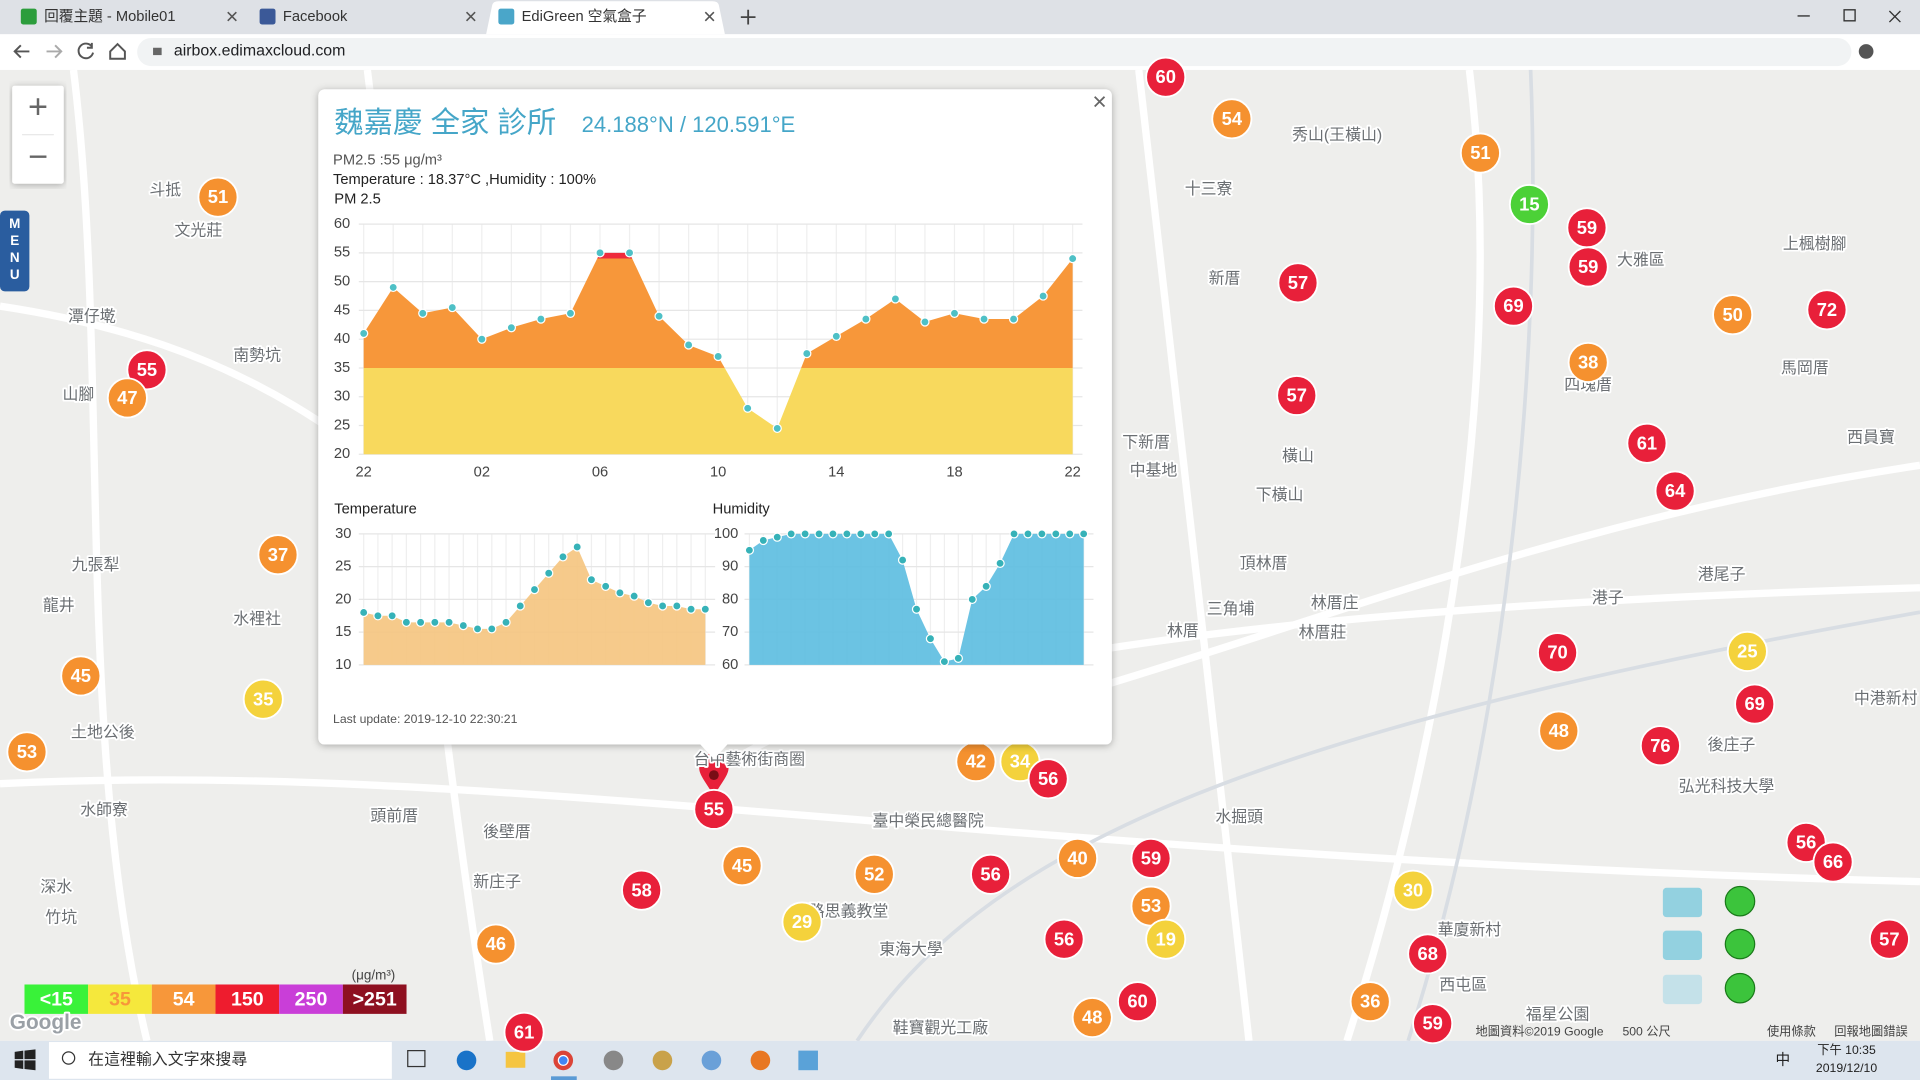 This screenshot has width=1920, height=1080. Describe the element at coordinates (220, 1060) in the screenshot. I see `search-box` at that location.